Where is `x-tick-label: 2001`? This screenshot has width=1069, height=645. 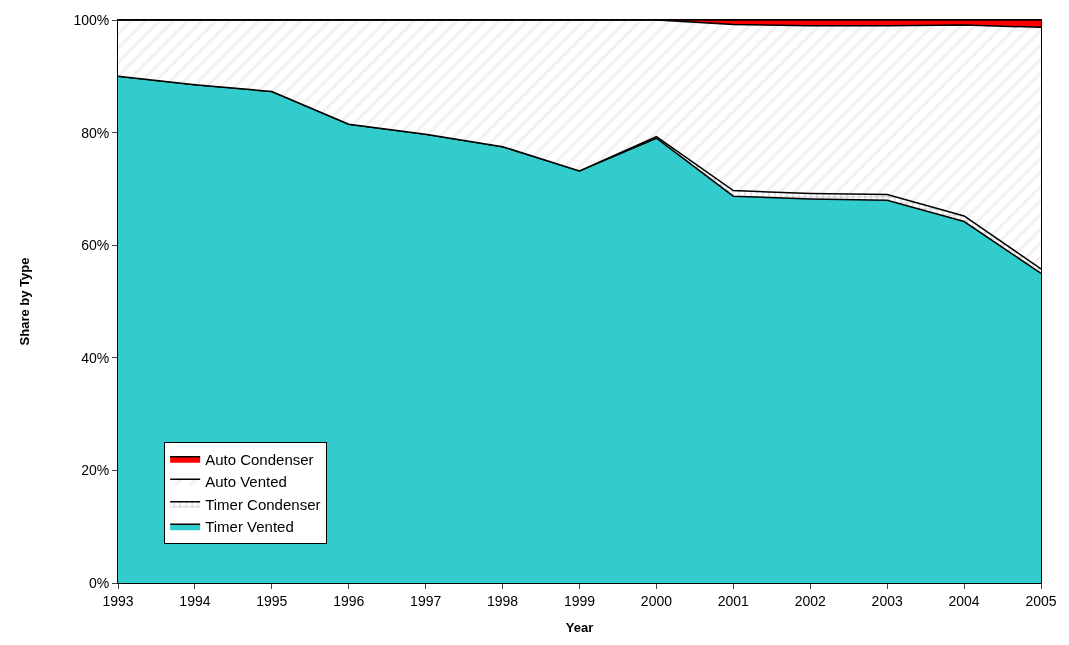
x-tick-label: 2001 is located at coordinates (733, 600).